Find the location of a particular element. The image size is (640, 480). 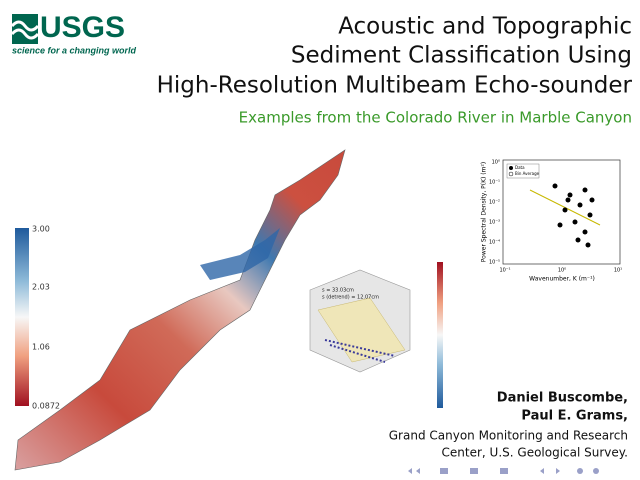

colorbar-label: 3.00 is located at coordinates (41, 229).